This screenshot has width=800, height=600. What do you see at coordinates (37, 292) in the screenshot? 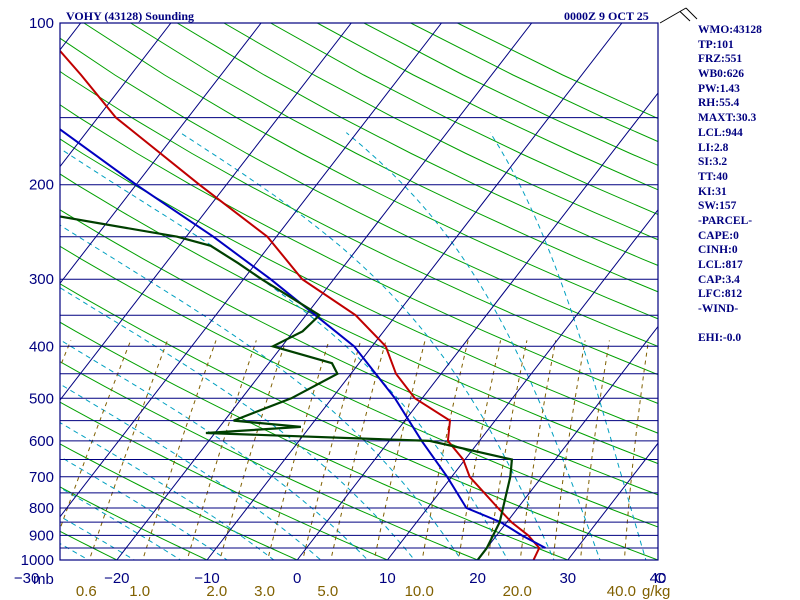
I see `pressure-labels: 100 200 300 400 500 600 700 800 900 1000` at bounding box center [37, 292].